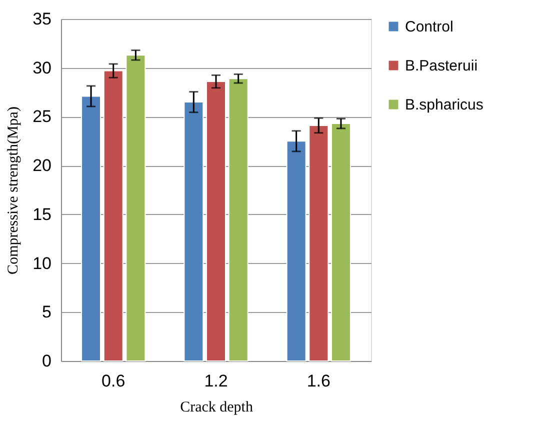 The height and width of the screenshot is (423, 545). What do you see at coordinates (42, 166) in the screenshot?
I see `y-tick-label: 20` at bounding box center [42, 166].